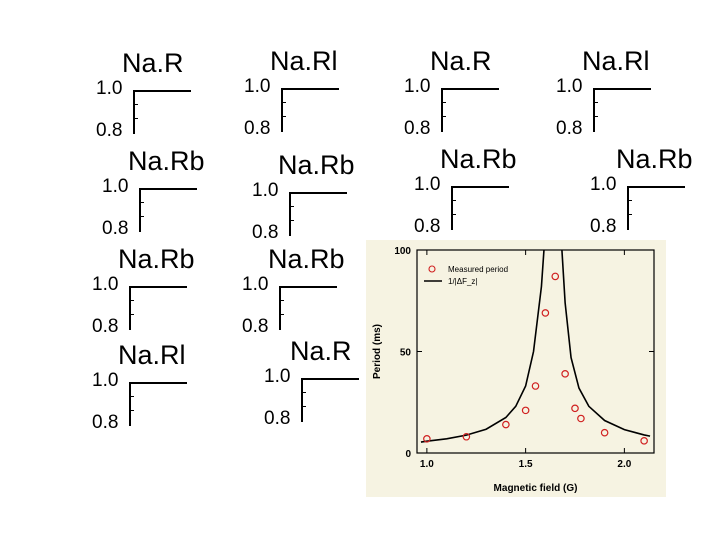 Image resolution: width=720 pixels, height=540 pixels. Describe the element at coordinates (432, 269) in the screenshot. I see `legend-marker-measured` at that location.